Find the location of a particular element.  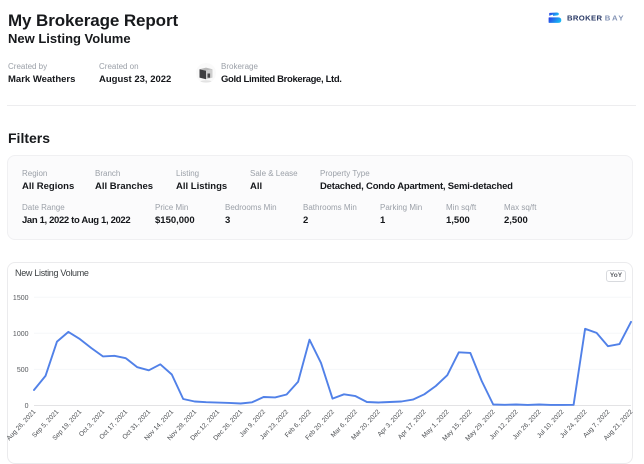

svg-text: BROKER is located at coordinates (585, 17).